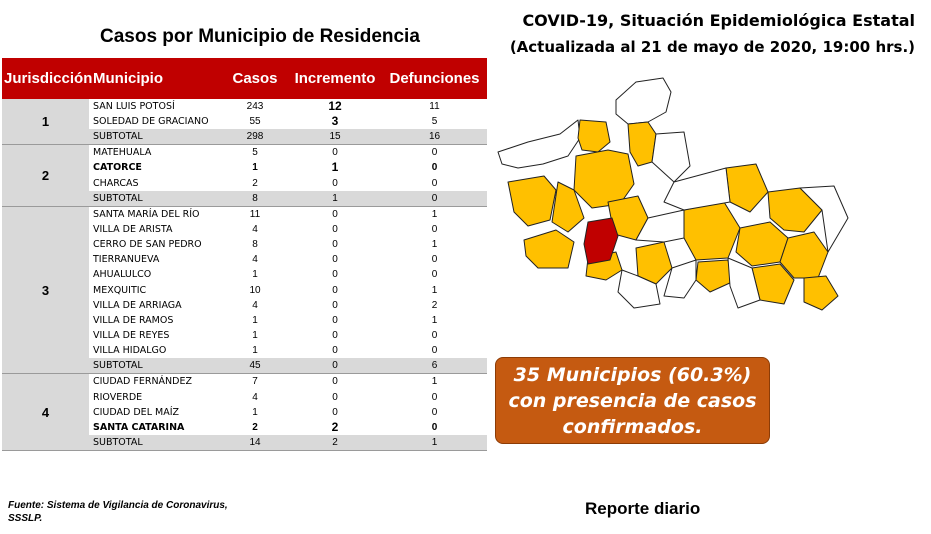  I want to click on map-municipality-north, so click(643, 101).